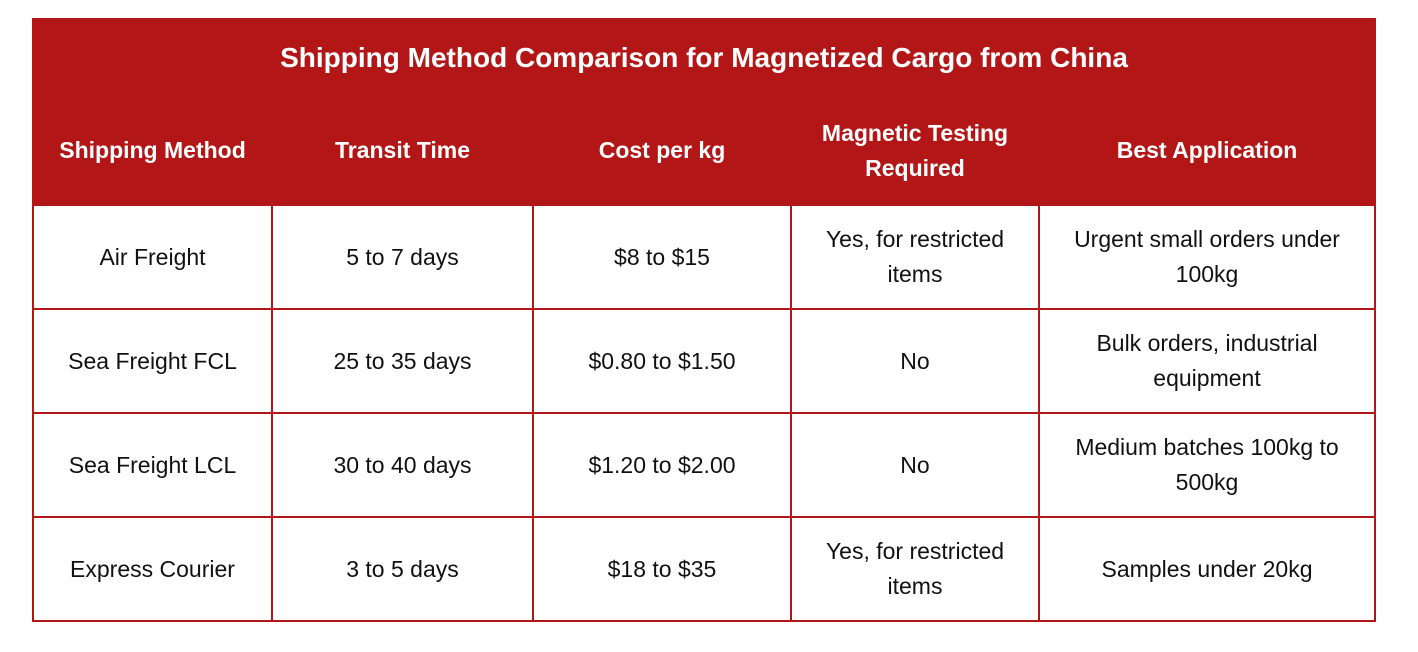 The image size is (1418, 652). What do you see at coordinates (152, 361) in the screenshot?
I see `table-cell: Sea Freight FCL` at bounding box center [152, 361].